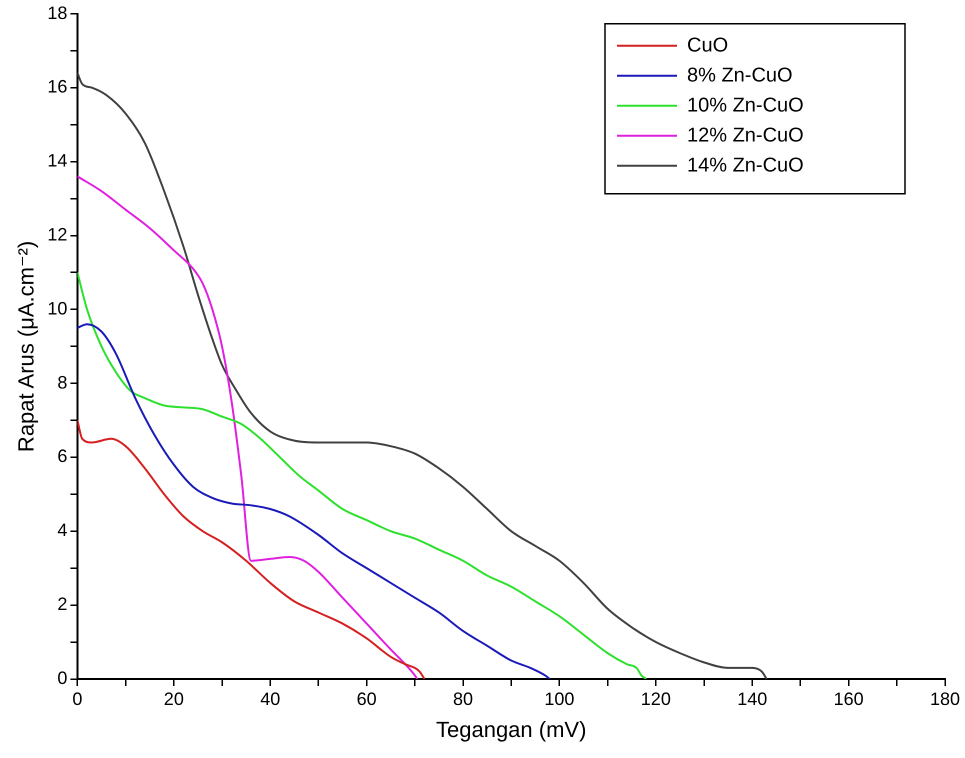  What do you see at coordinates (57, 234) in the screenshot?
I see `y-tick-label: 12` at bounding box center [57, 234].